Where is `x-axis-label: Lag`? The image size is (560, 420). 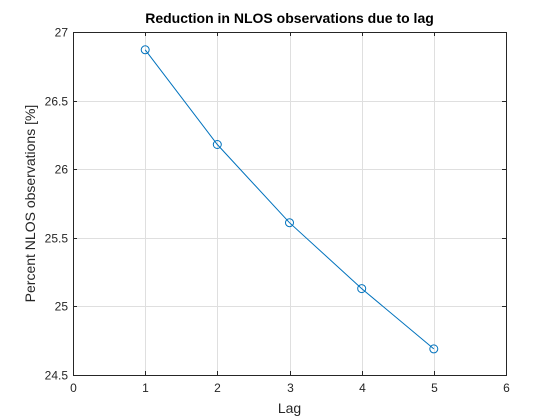 x-axis-label: Lag is located at coordinates (289, 408).